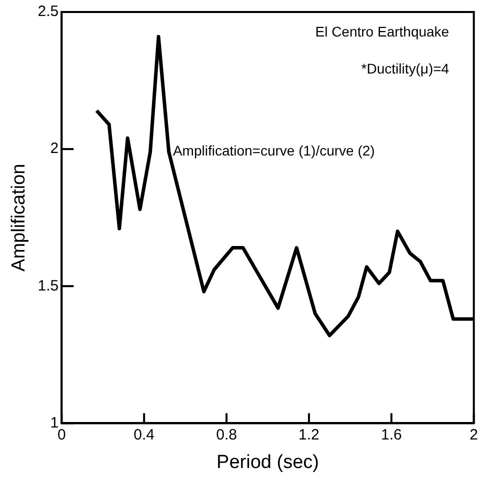 This screenshot has height=482, width=481. I want to click on y-tick-label: 1.5, so click(48, 285).